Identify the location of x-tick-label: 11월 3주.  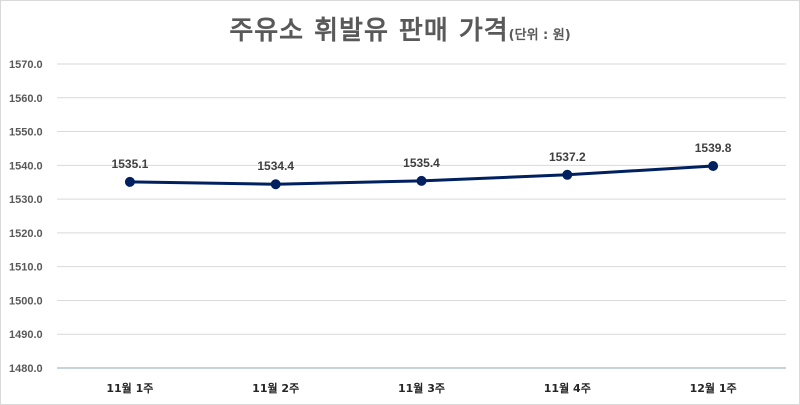
(421, 388).